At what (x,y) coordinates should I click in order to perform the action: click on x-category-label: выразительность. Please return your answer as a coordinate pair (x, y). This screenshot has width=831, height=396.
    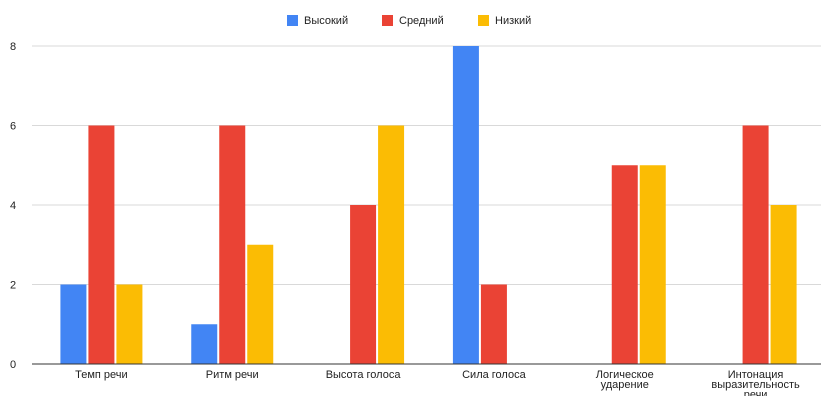
    Looking at the image, I should click on (755, 385).